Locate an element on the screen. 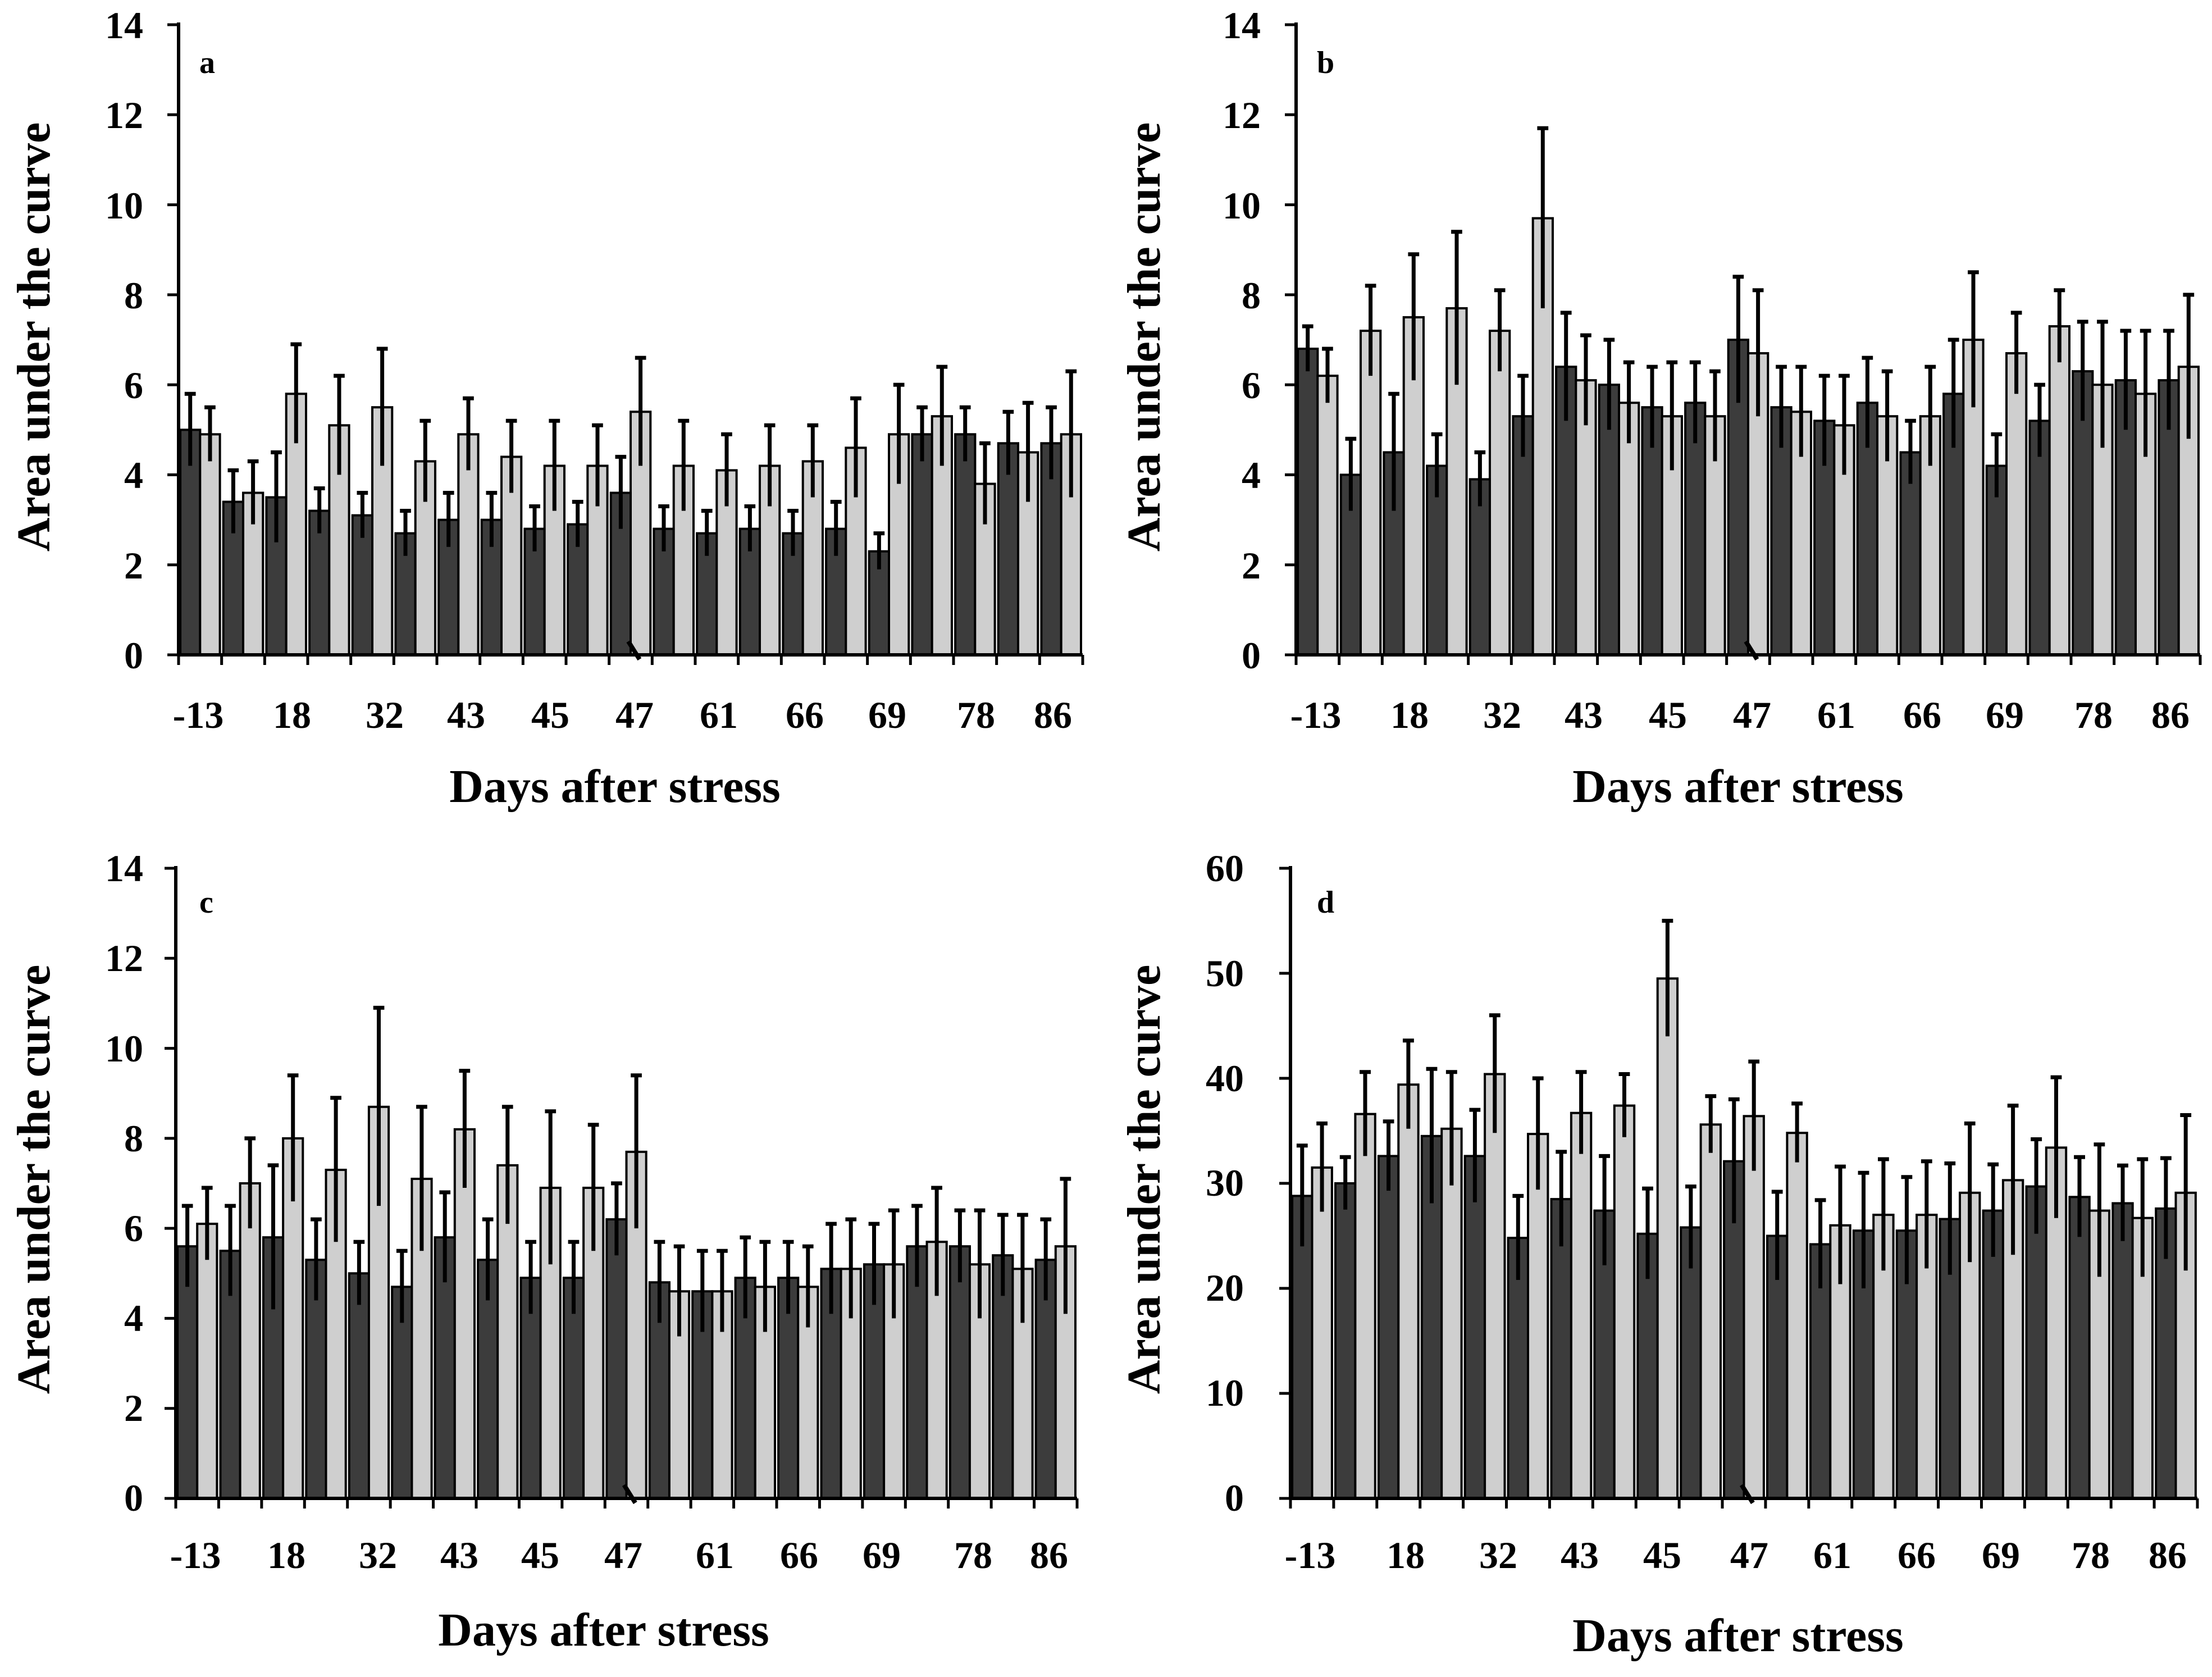 The width and height of the screenshot is (2212, 1677). y-tick-label: 6 is located at coordinates (133, 385).